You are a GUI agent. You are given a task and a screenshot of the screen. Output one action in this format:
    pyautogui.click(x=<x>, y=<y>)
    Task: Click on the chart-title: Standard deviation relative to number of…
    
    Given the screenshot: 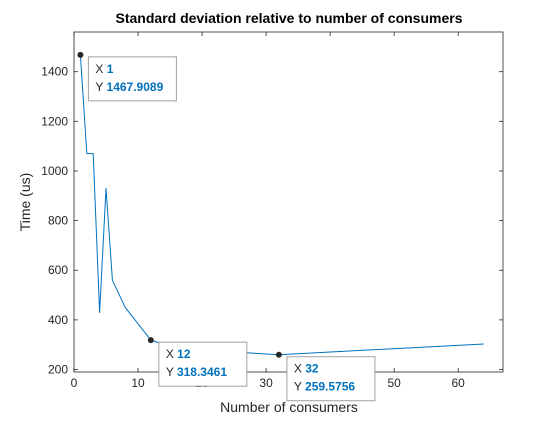 What is the action you would take?
    pyautogui.click(x=289, y=18)
    